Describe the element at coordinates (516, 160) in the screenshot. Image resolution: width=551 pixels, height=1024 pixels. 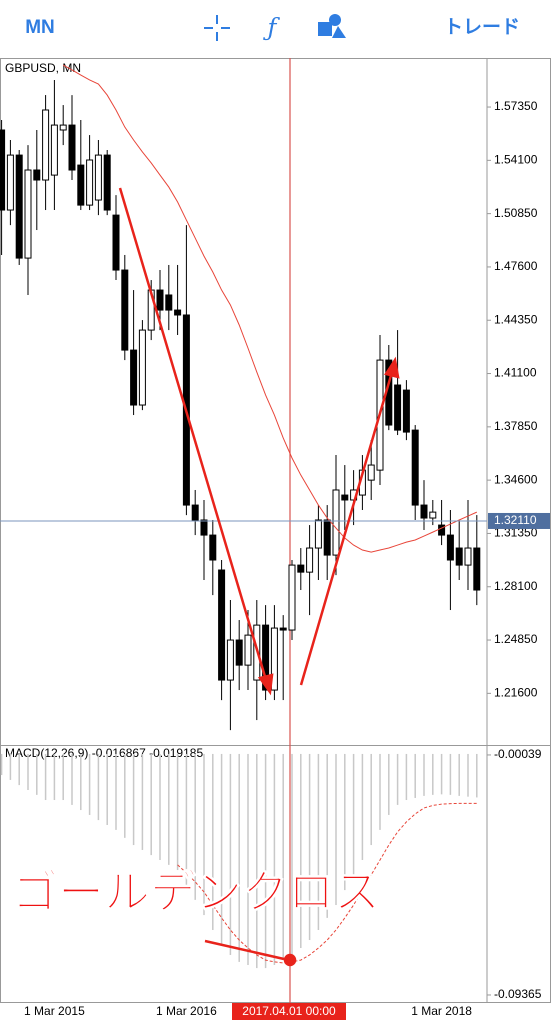
I see `y-tick-label: 1.54100` at that location.